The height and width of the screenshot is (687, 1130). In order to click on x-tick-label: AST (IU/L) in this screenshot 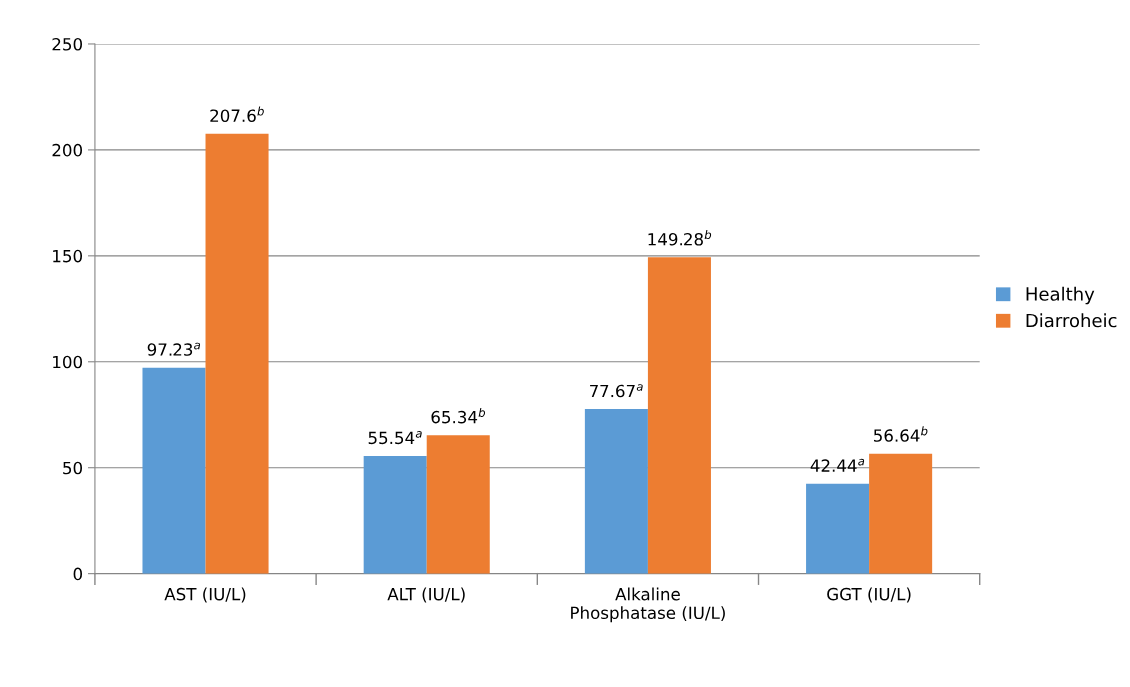, I will do `click(205, 595)`.